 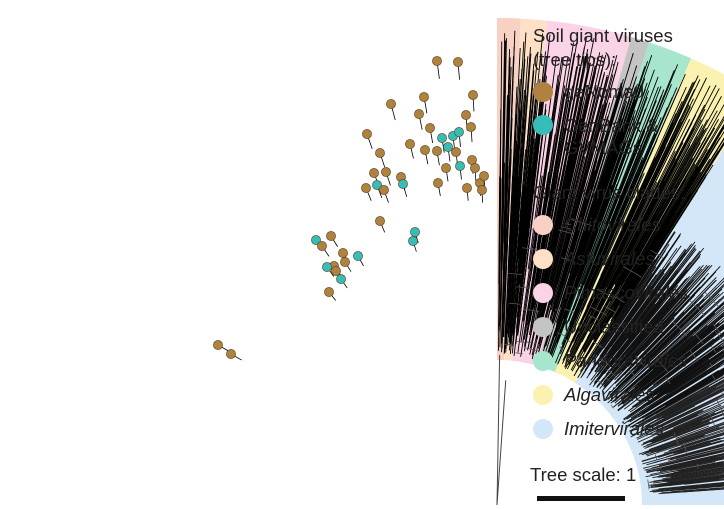 What do you see at coordinates (609, 192) in the screenshot?
I see `clades-legend-title: Giant virus clades:` at bounding box center [609, 192].